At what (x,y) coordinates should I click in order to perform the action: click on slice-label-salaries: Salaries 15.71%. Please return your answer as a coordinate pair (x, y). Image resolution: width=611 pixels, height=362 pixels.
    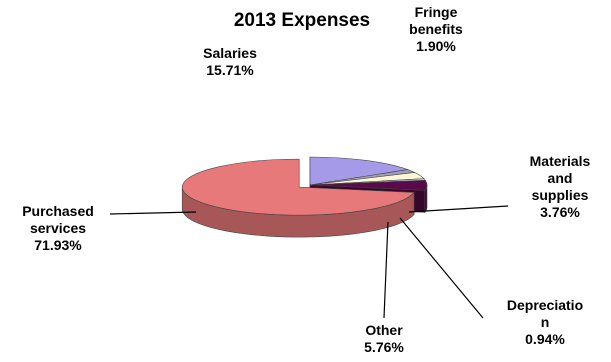
    Looking at the image, I should click on (230, 61).